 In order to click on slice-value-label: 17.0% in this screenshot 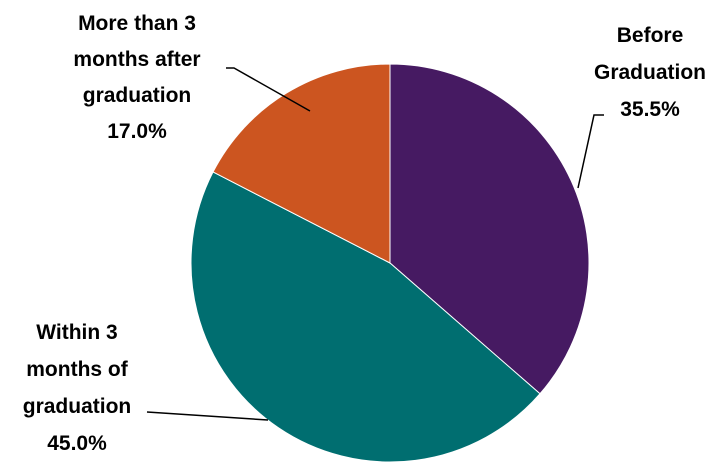, I will do `click(137, 131)`.